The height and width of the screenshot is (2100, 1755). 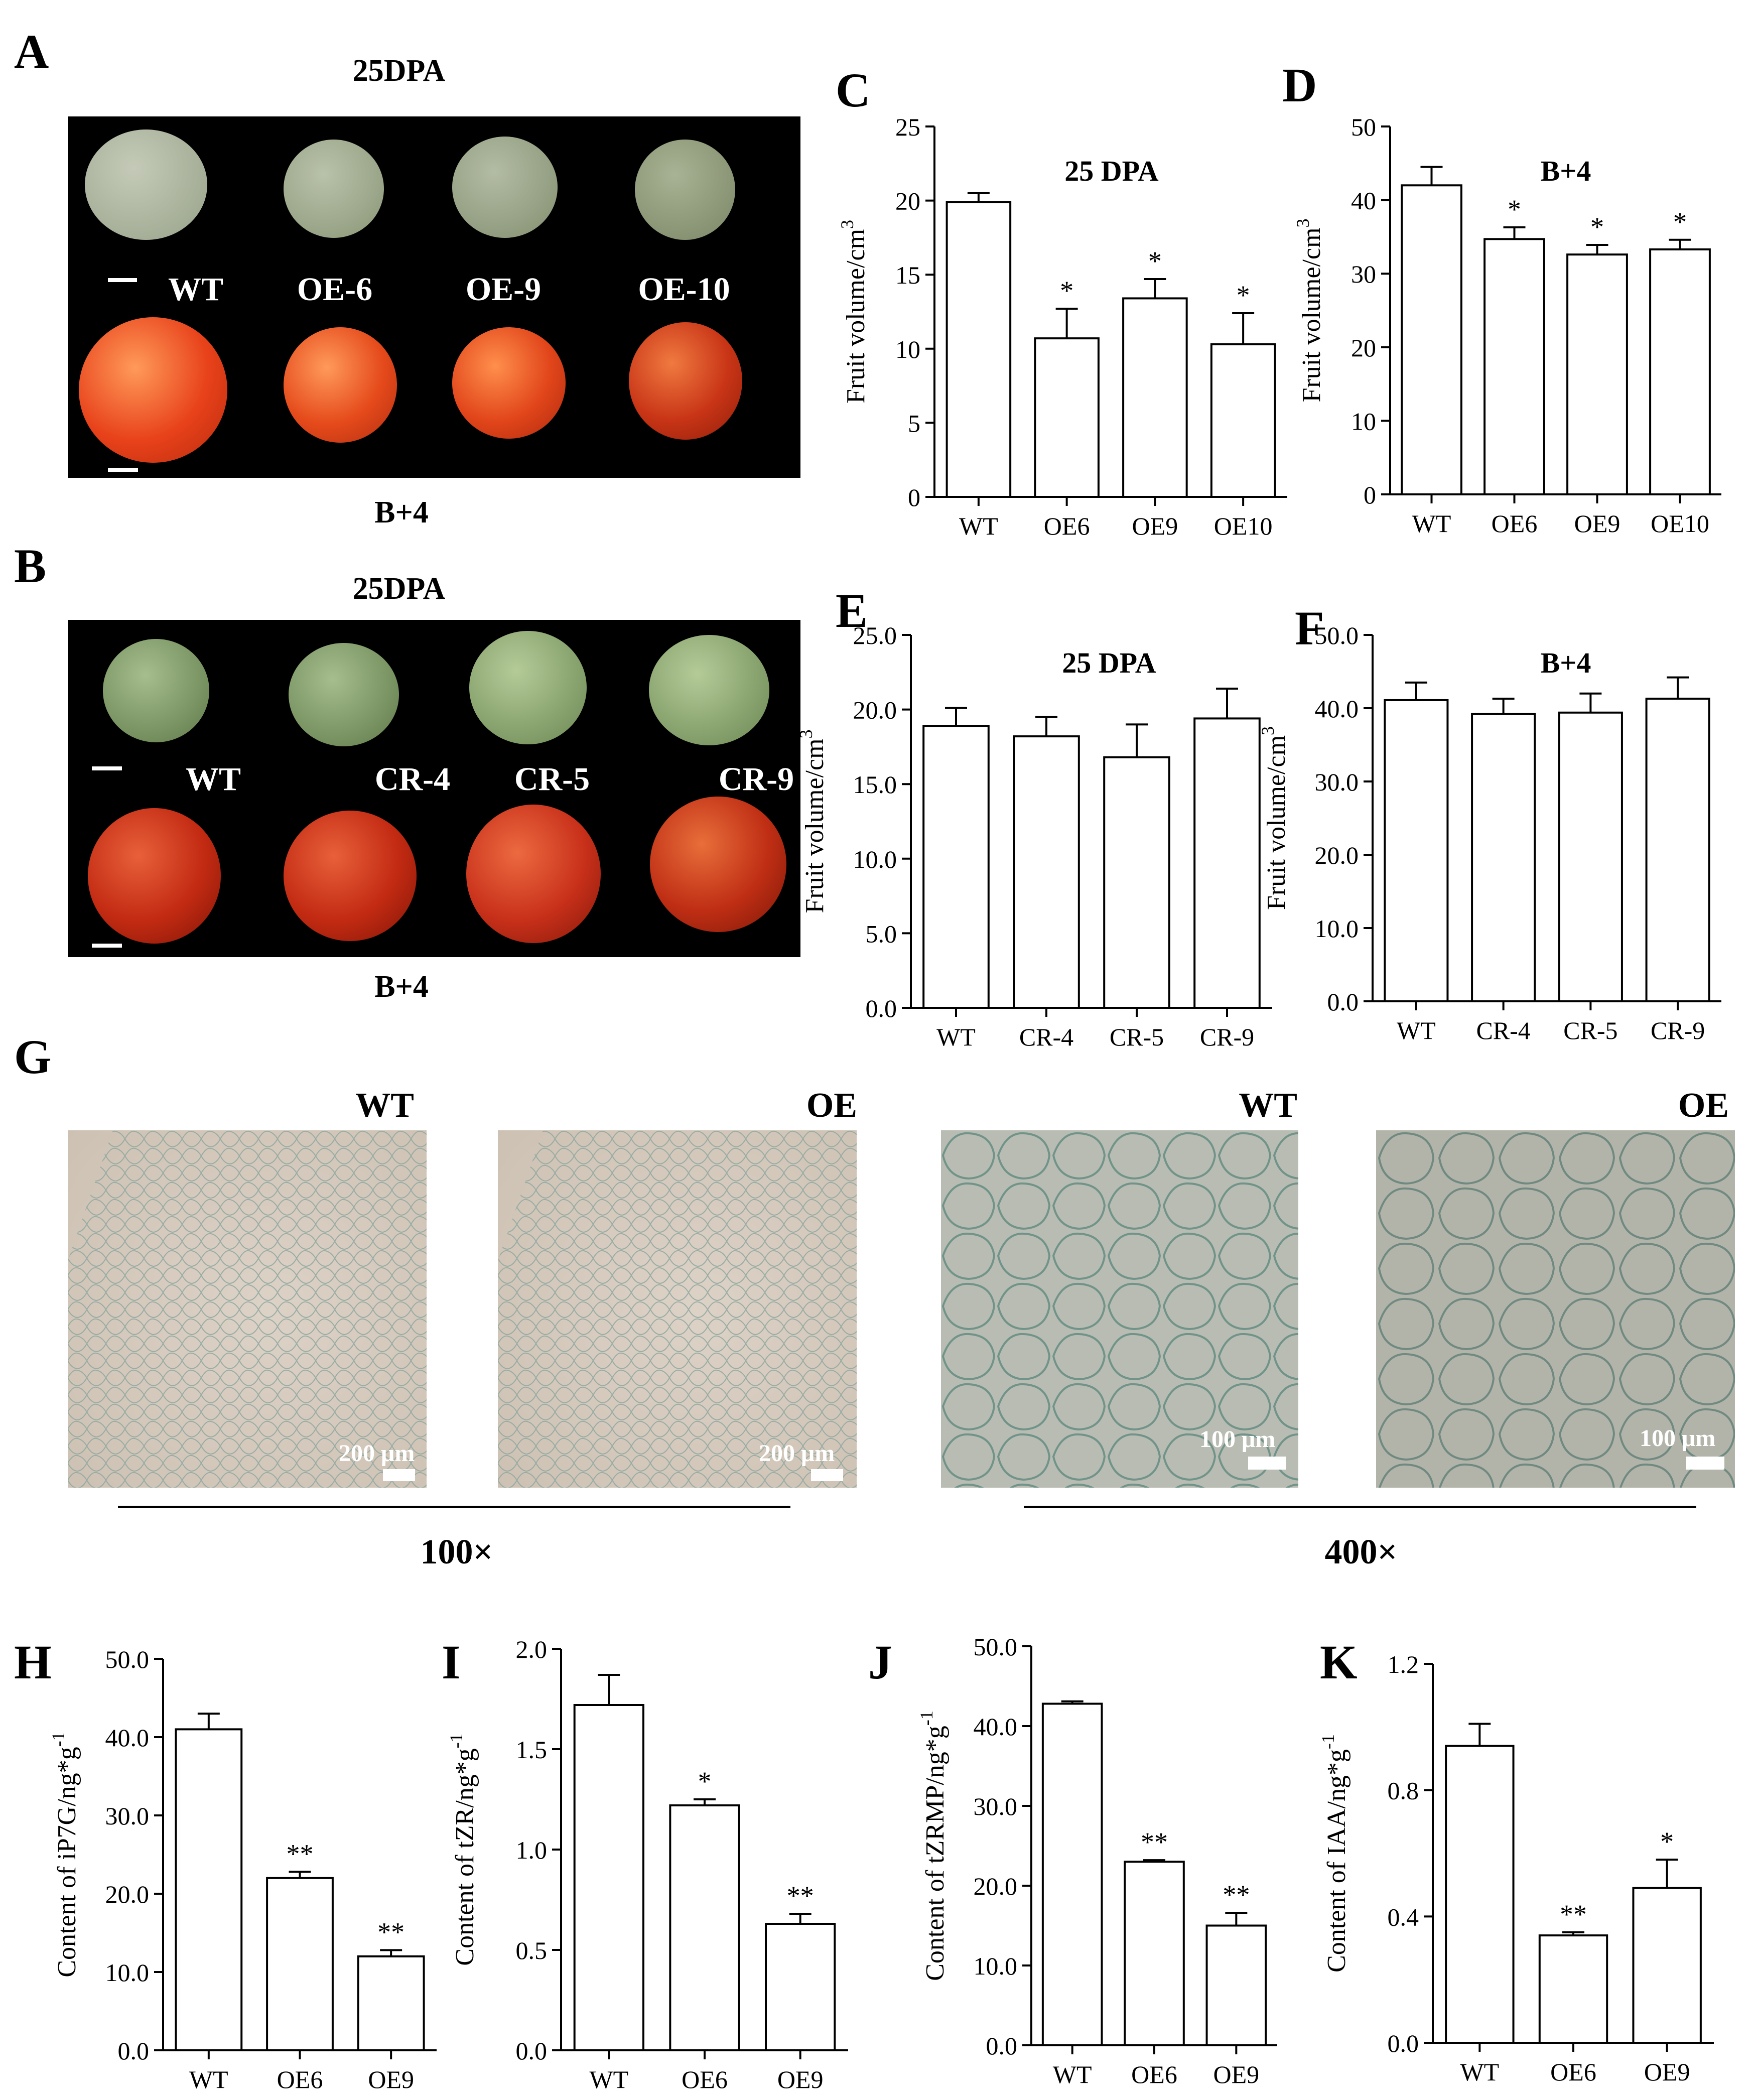 I want to click on chart-title: B+4, so click(x=1566, y=662).